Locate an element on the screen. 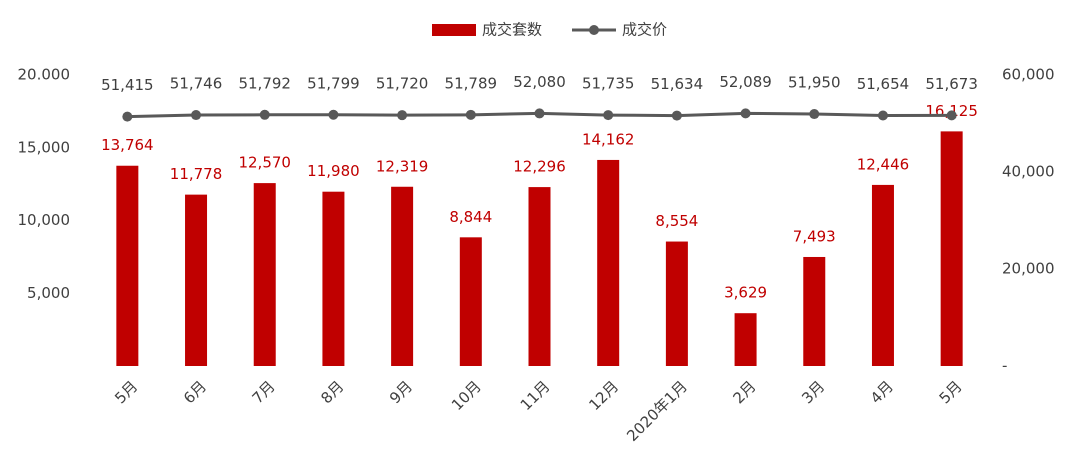 This screenshot has width=1080, height=471. line-value-label: 52,089 is located at coordinates (745, 82).